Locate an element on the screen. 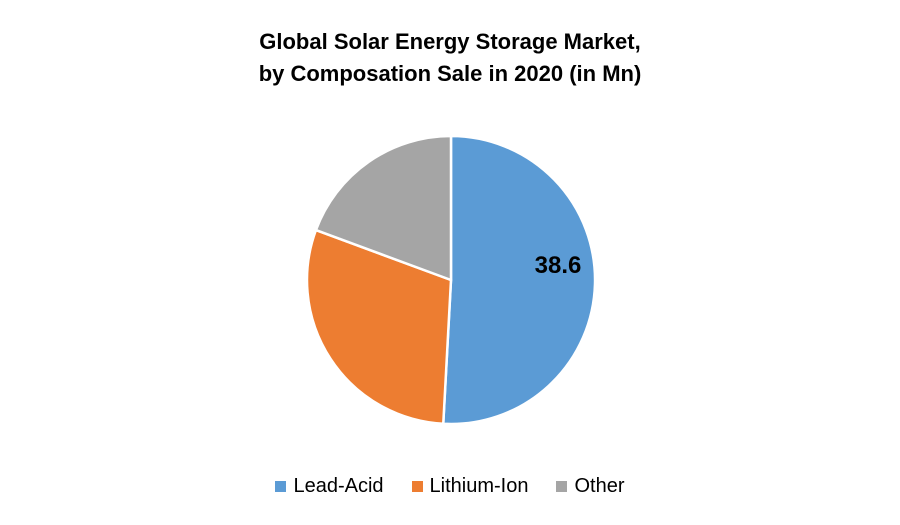  legend-label-other: Other is located at coordinates (599, 486).